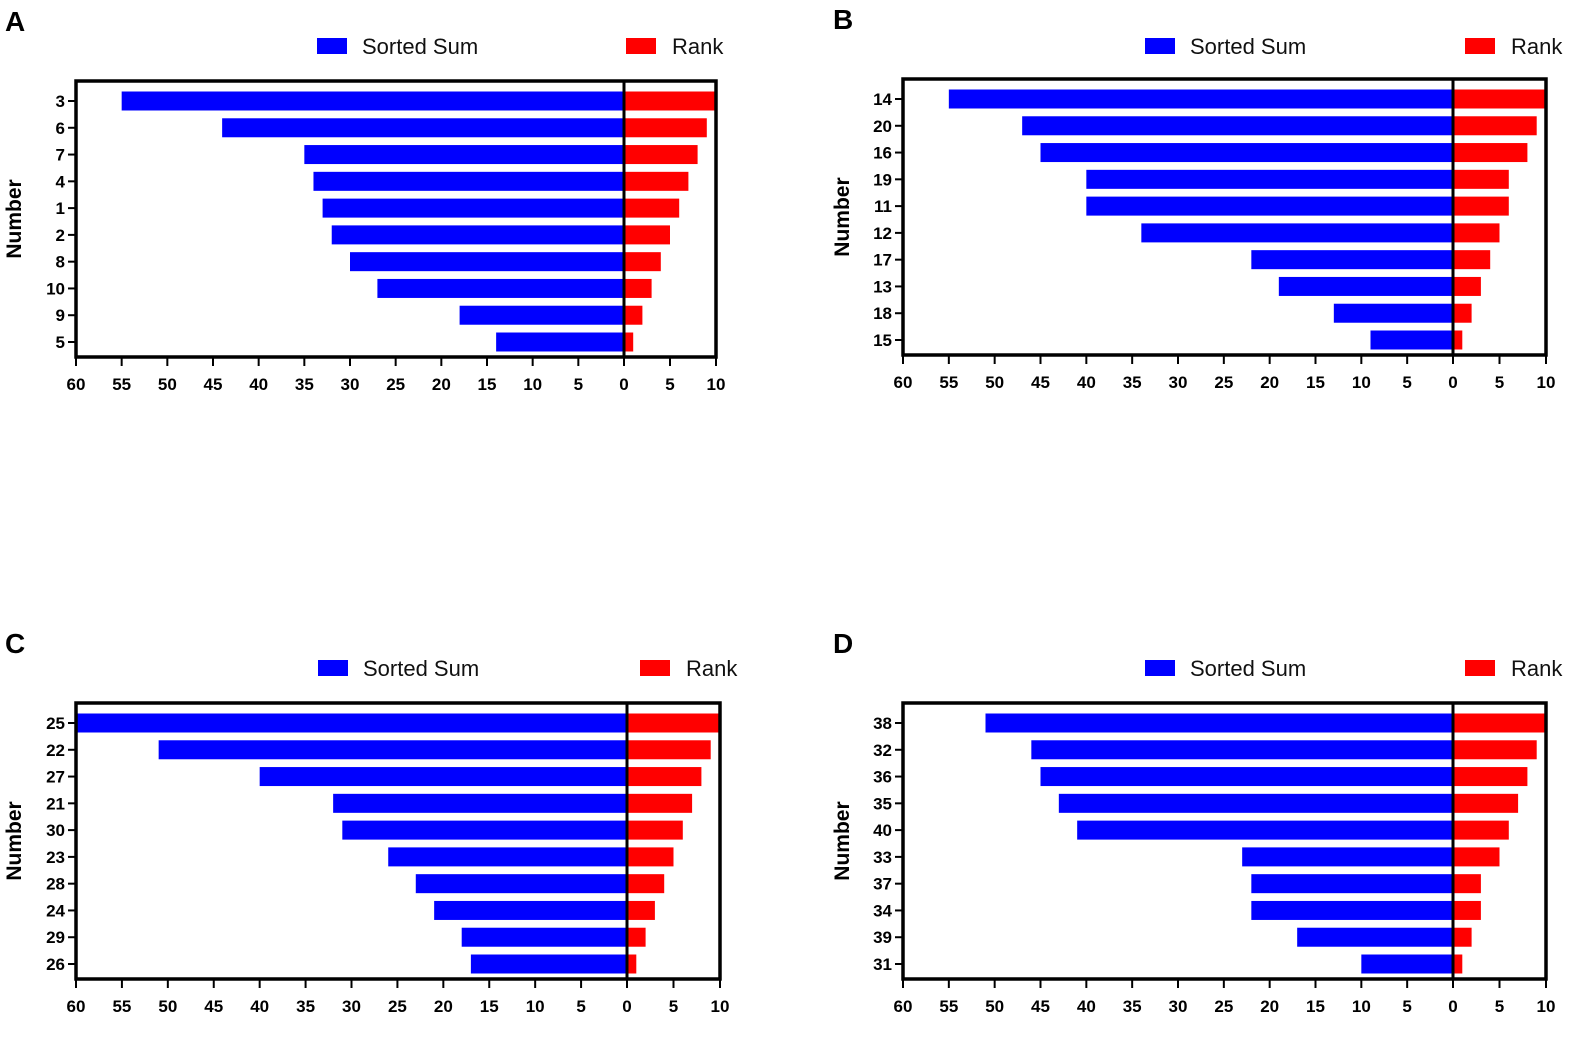 The height and width of the screenshot is (1046, 1595). Describe the element at coordinates (61, 181) in the screenshot. I see `y-tick-label: 4` at that location.